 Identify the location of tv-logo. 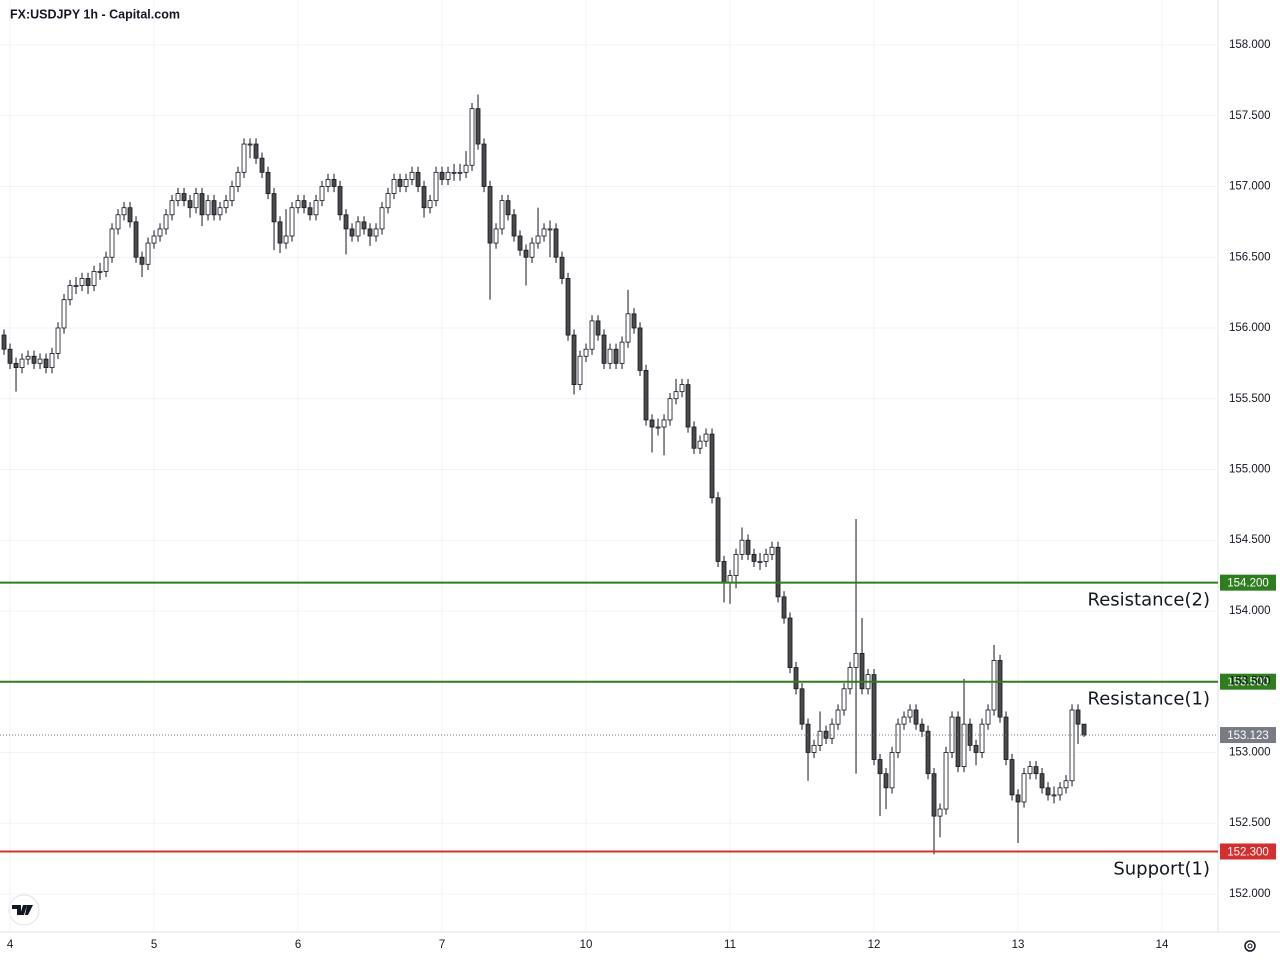
(24, 910).